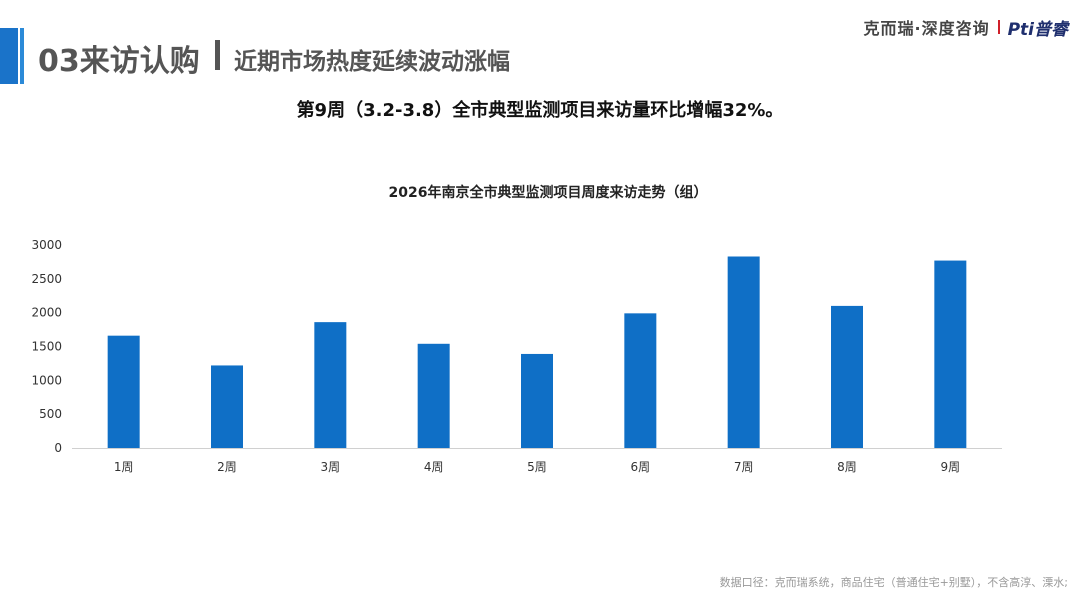  What do you see at coordinates (119, 61) in the screenshot?
I see `page-title: 03来访认购` at bounding box center [119, 61].